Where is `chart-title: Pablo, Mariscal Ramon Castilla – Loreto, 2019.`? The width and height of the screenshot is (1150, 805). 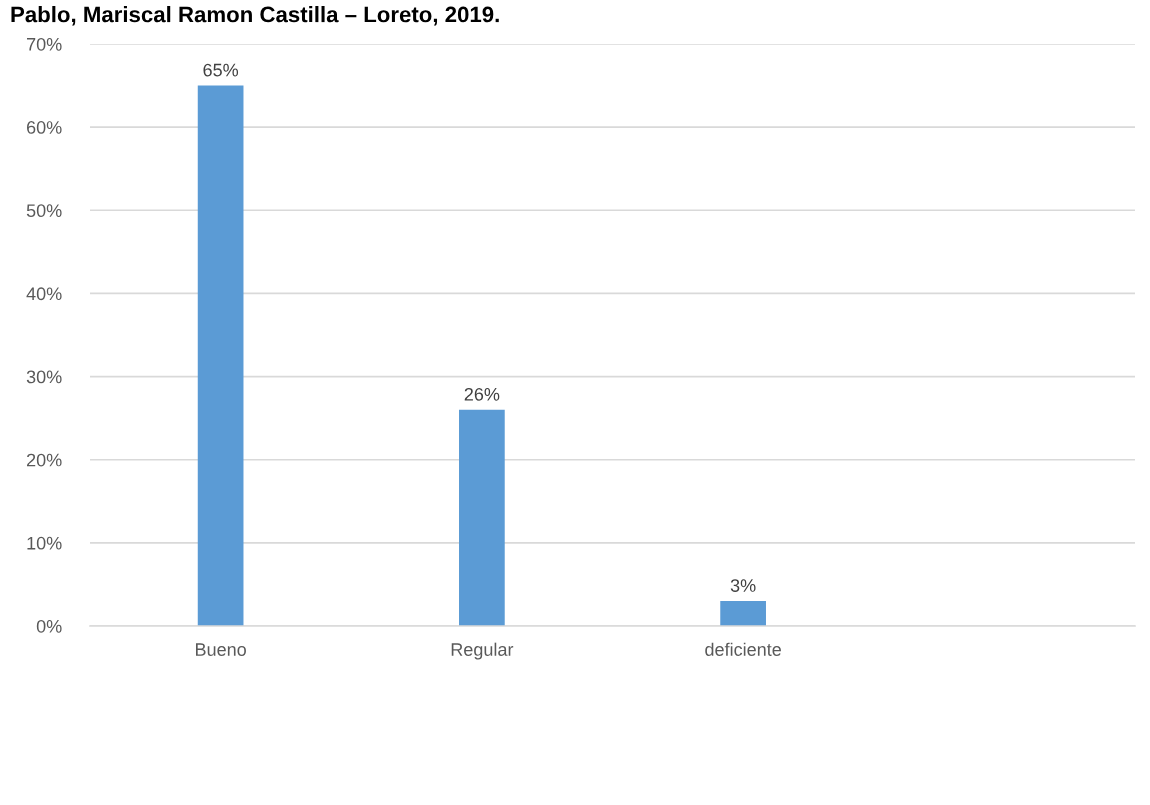
chart-title: Pablo, Mariscal Ramon Castilla – Loreto, 2019. is located at coordinates (255, 16).